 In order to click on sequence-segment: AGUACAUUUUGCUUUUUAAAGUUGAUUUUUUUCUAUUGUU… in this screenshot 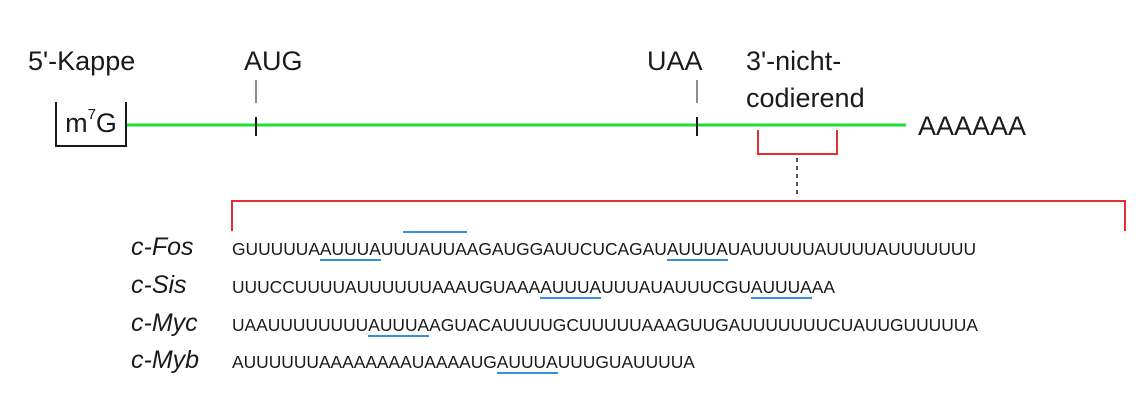, I will do `click(703, 325)`.